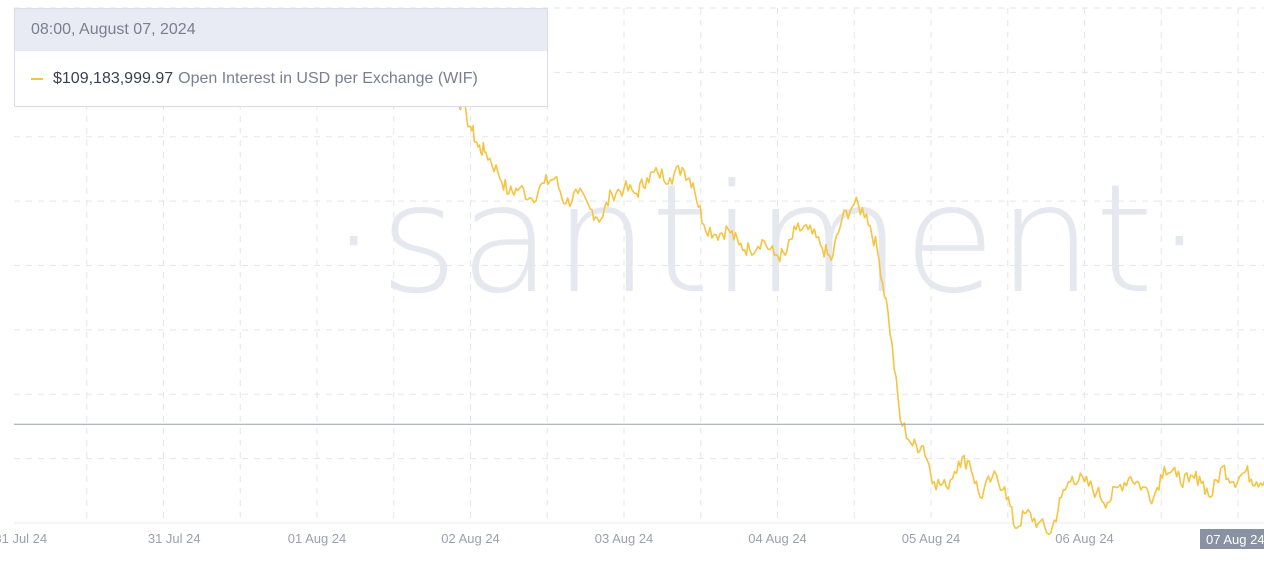  What do you see at coordinates (328, 78) in the screenshot?
I see `tooltip-series-label: Open Interest in USD per Exchange (WIF)` at bounding box center [328, 78].